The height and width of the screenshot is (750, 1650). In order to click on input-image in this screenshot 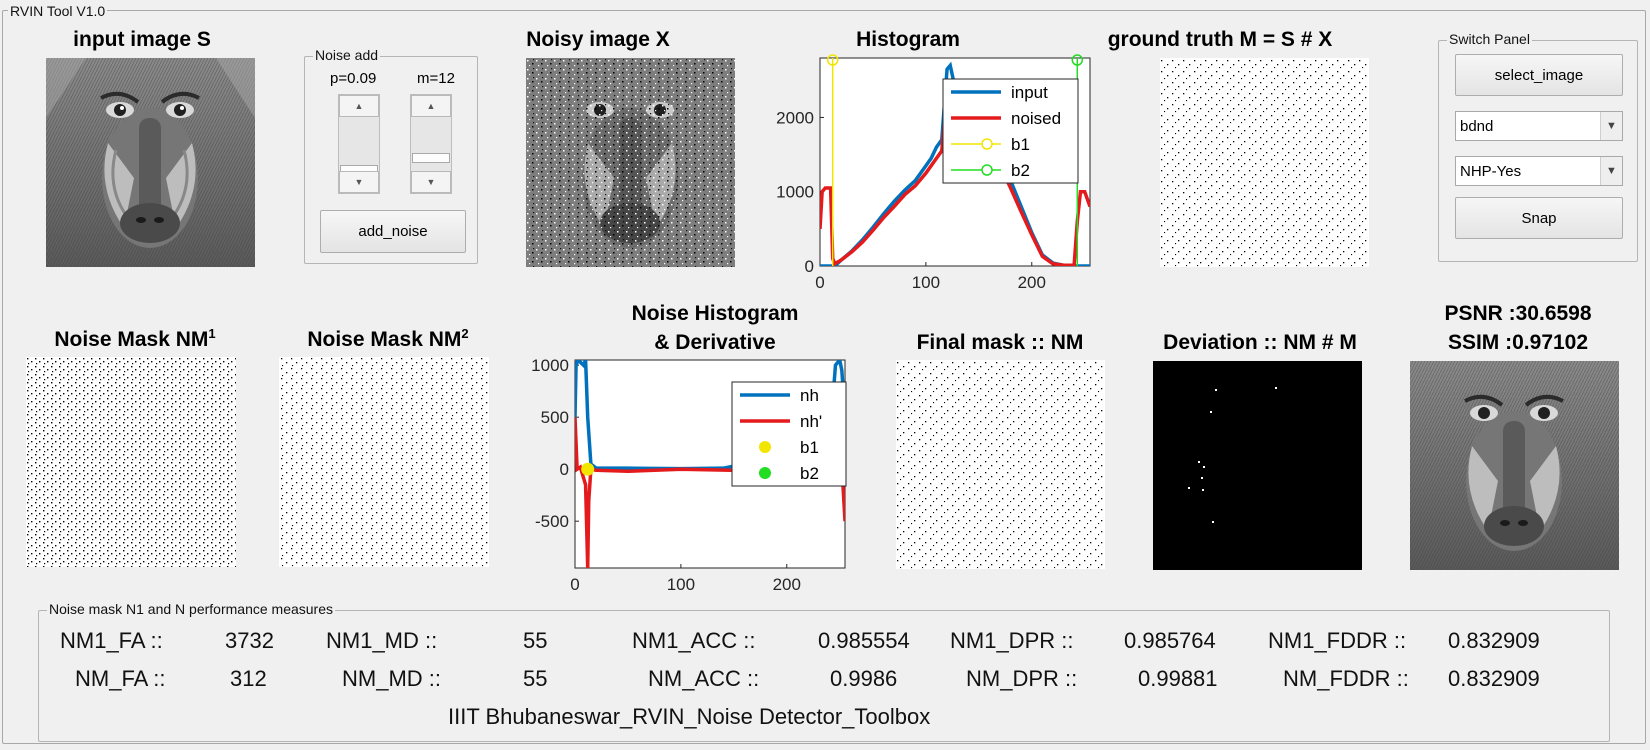, I will do `click(150, 162)`.